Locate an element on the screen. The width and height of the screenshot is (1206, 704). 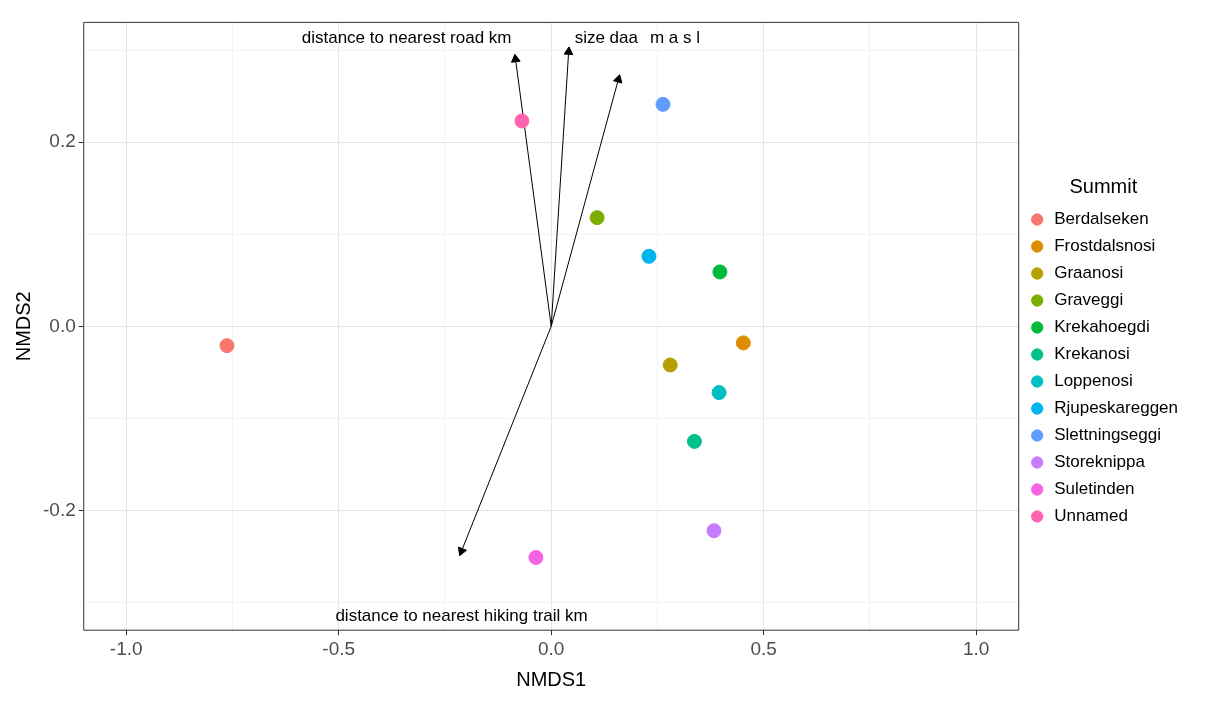
legend-label: Berdalseken is located at coordinates (1101, 219).